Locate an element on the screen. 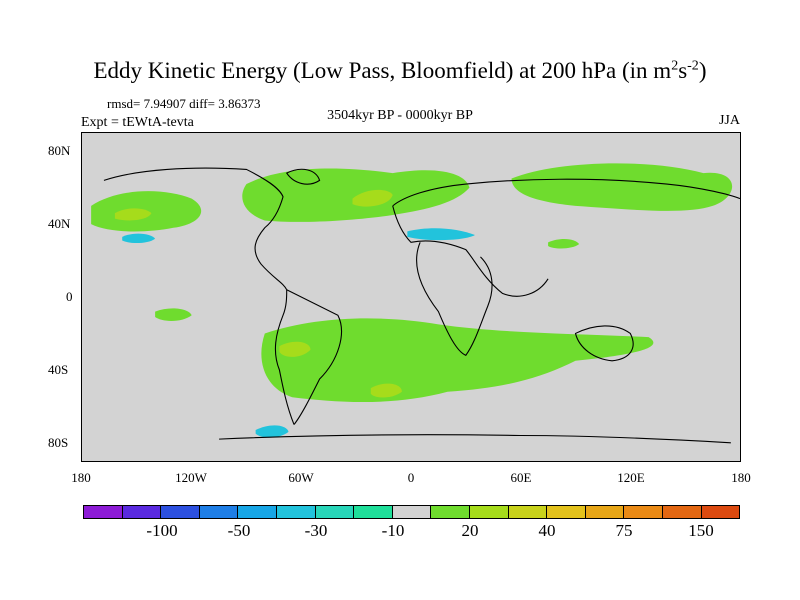 This screenshot has height=600, width=800. experiment-label: Expt = tEWtA-tevta is located at coordinates (137, 122).